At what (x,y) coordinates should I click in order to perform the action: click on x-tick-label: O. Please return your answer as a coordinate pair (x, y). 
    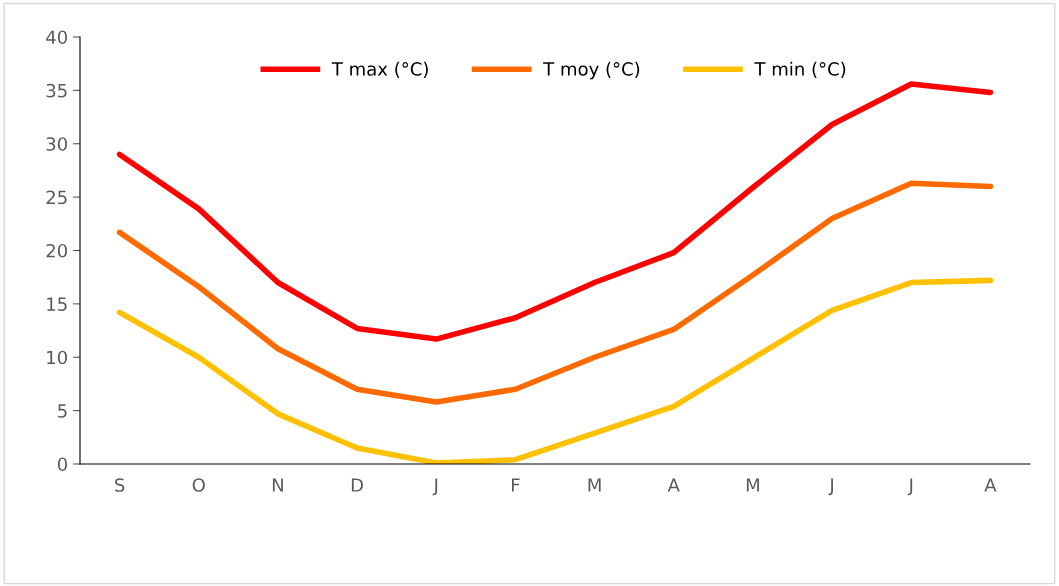
    Looking at the image, I should click on (198, 485).